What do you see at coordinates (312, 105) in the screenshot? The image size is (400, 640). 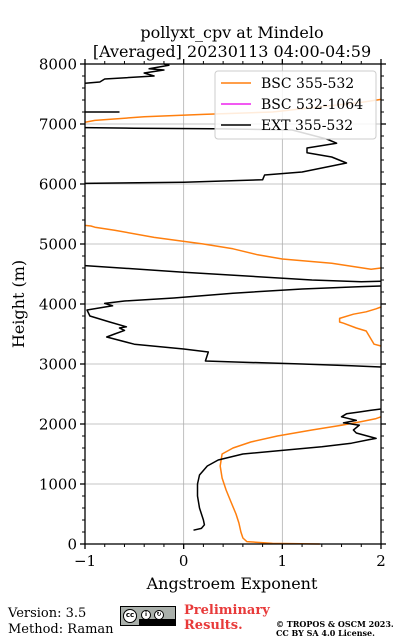 I see `legend-label-bsc-532-1064: BSC 532-1064` at bounding box center [312, 105].